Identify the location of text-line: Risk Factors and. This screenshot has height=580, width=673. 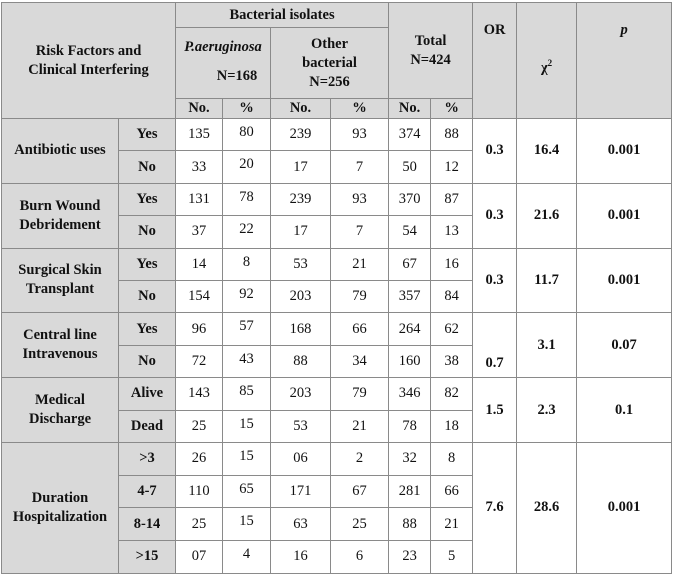
(88, 50).